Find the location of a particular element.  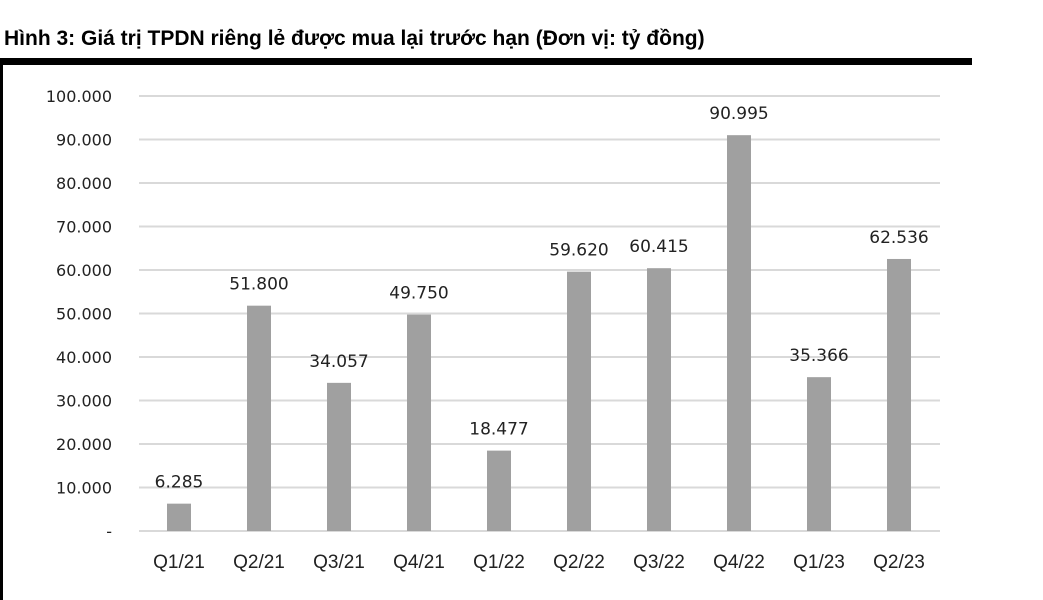

y-tick-label: 10.000 is located at coordinates (84, 488).